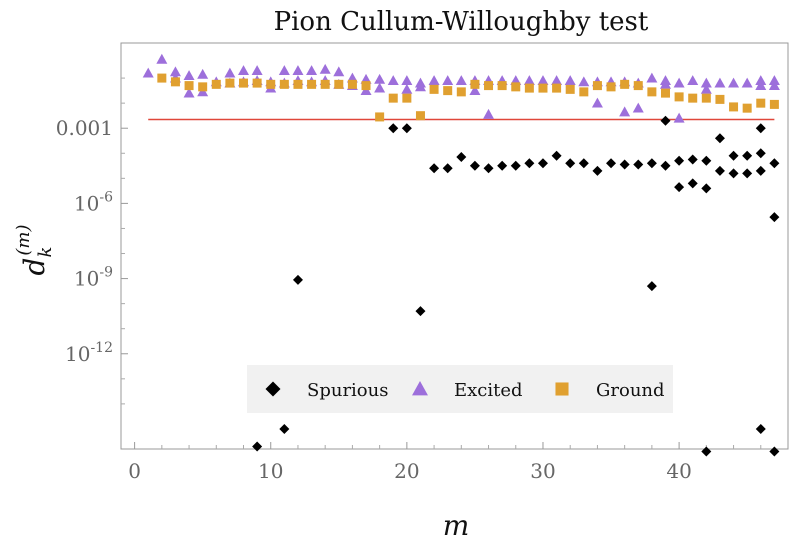 The height and width of the screenshot is (552, 797). Describe the element at coordinates (84, 128) in the screenshot. I see `y-tick-label: 0.001` at that location.